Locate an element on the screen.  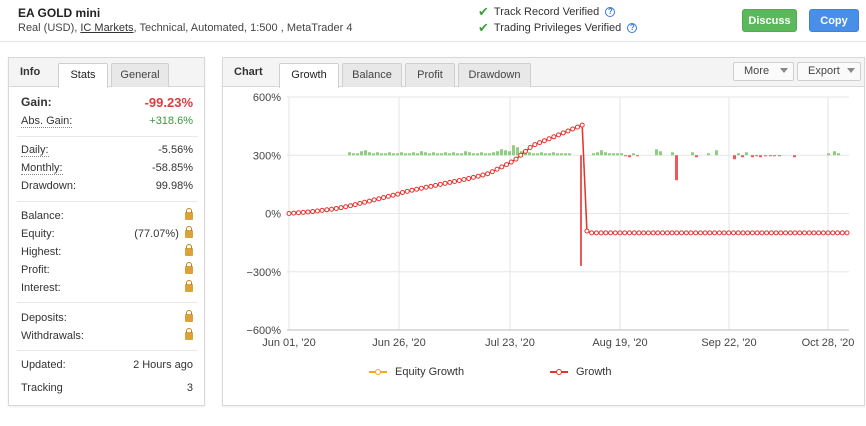
balance-label: Balance: is located at coordinates (42, 216).